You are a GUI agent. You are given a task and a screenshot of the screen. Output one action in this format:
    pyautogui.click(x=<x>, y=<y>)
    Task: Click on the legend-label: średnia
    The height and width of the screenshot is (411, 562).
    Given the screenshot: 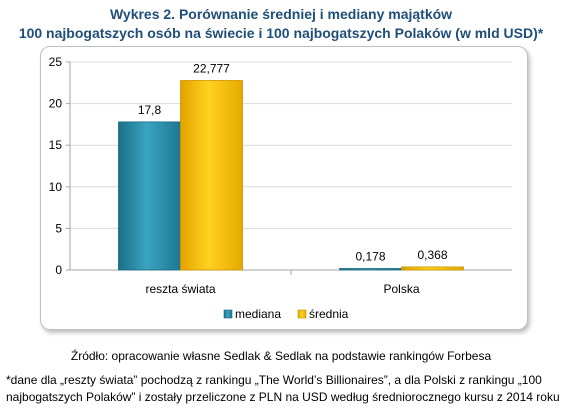 What is the action you would take?
    pyautogui.click(x=329, y=314)
    